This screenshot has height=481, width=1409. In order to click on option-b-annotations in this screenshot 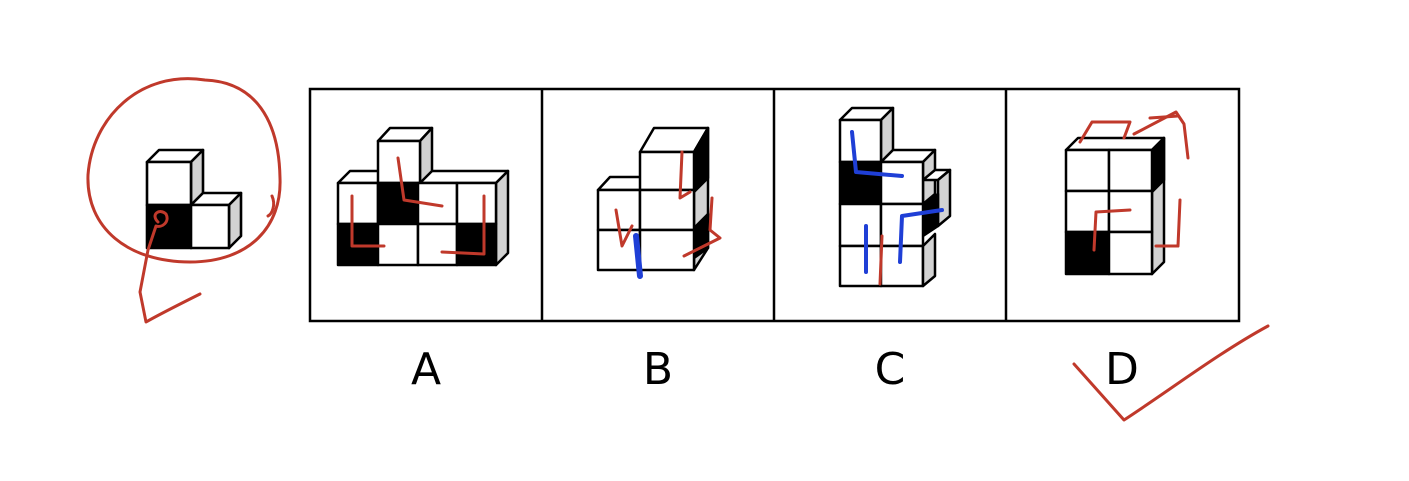, I will do `click(668, 214)`.